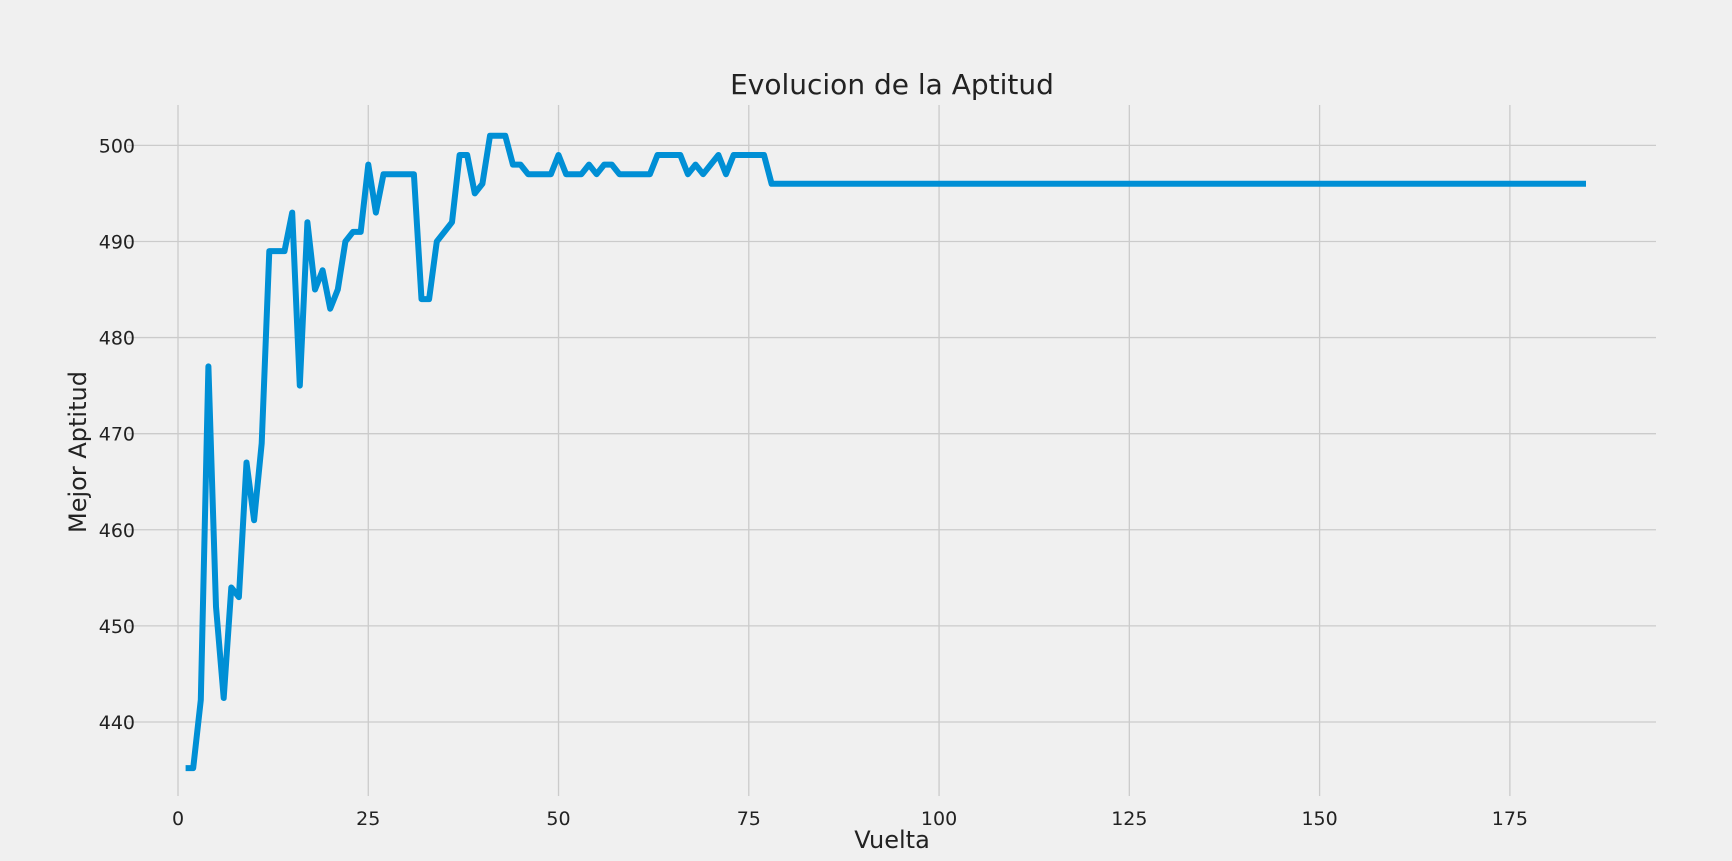 The image size is (1732, 861). Describe the element at coordinates (117, 627) in the screenshot. I see `y-tick-label: 450` at that location.